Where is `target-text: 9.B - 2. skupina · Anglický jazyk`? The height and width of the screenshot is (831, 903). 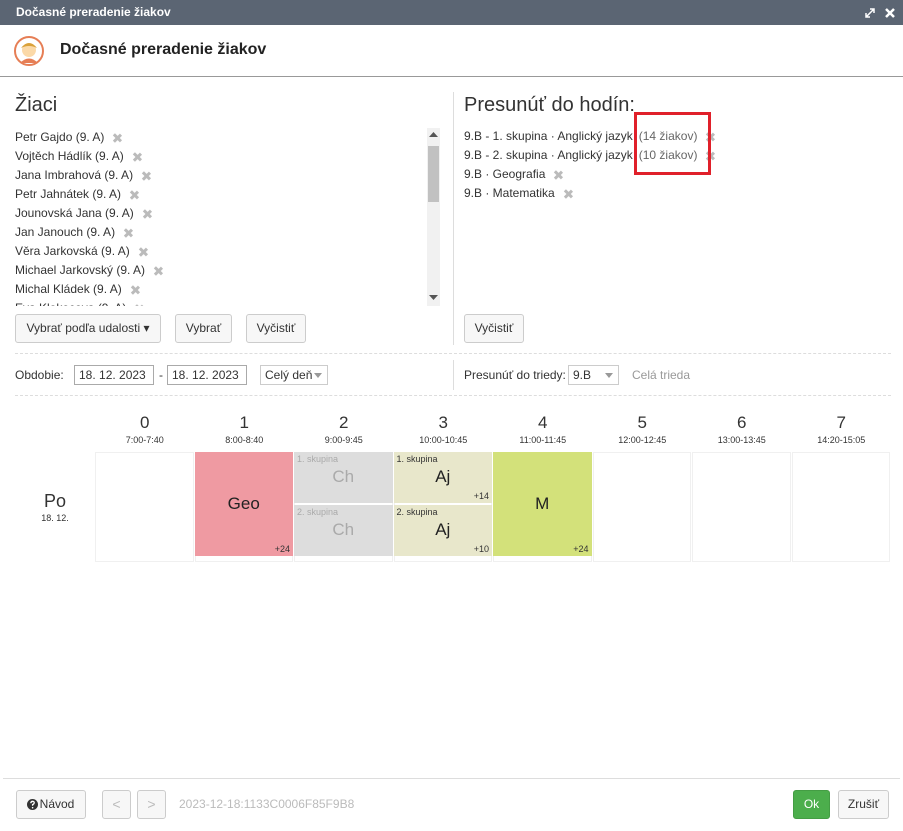
target-text: 9.B - 2. skupina · Anglický jazyk is located at coordinates (548, 155).